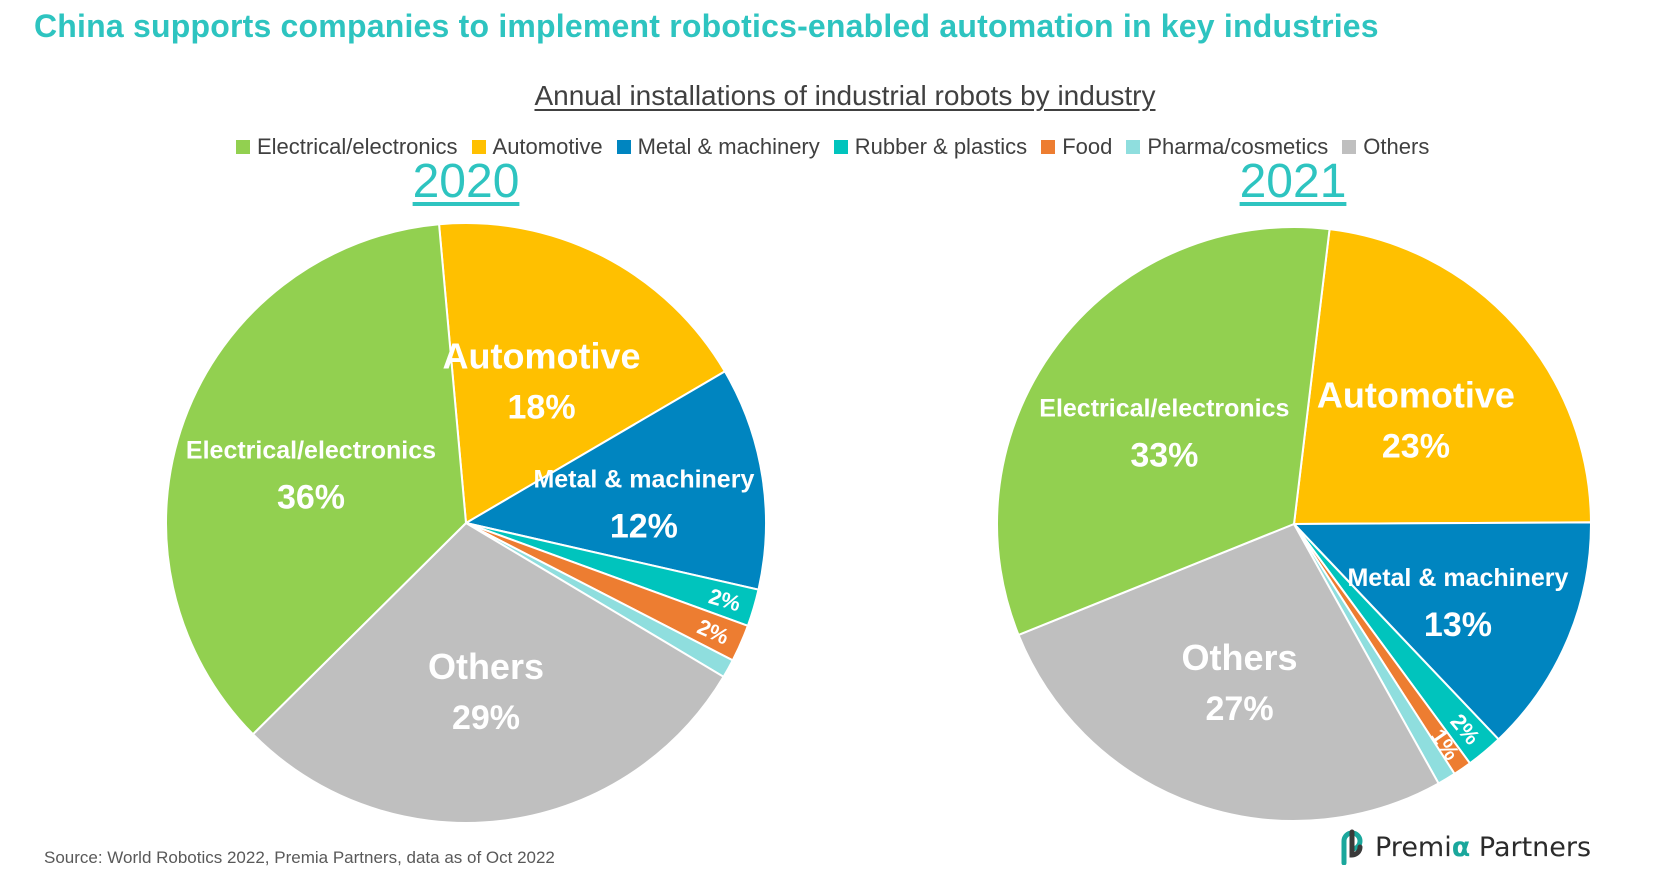 The width and height of the screenshot is (1660, 880). I want to click on legend-label: Pharma/cosmetics, so click(1238, 146).